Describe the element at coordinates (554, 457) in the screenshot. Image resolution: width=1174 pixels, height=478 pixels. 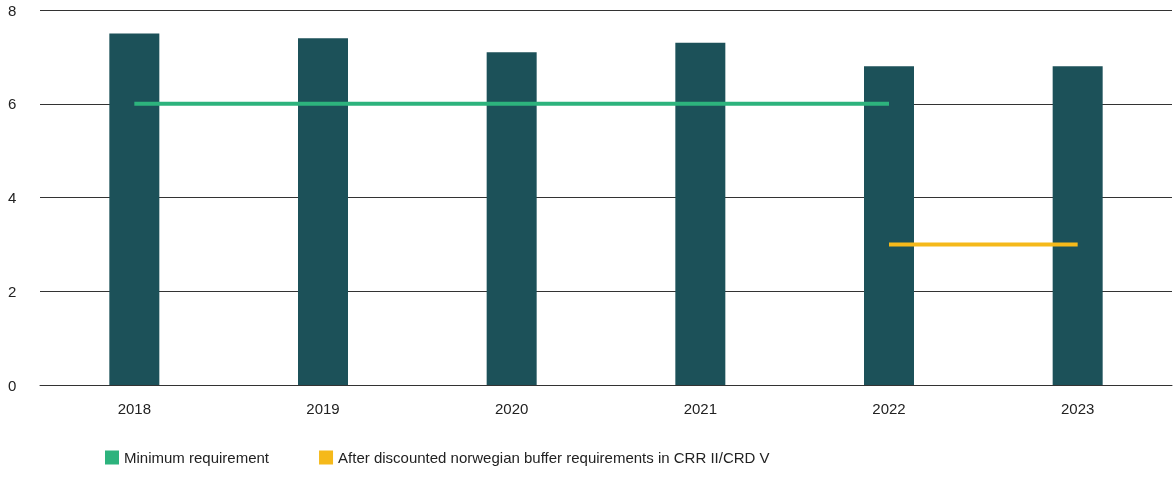
I see `legend-label: After discounted norwegian buffer requirements in CRR II/CRD V` at that location.